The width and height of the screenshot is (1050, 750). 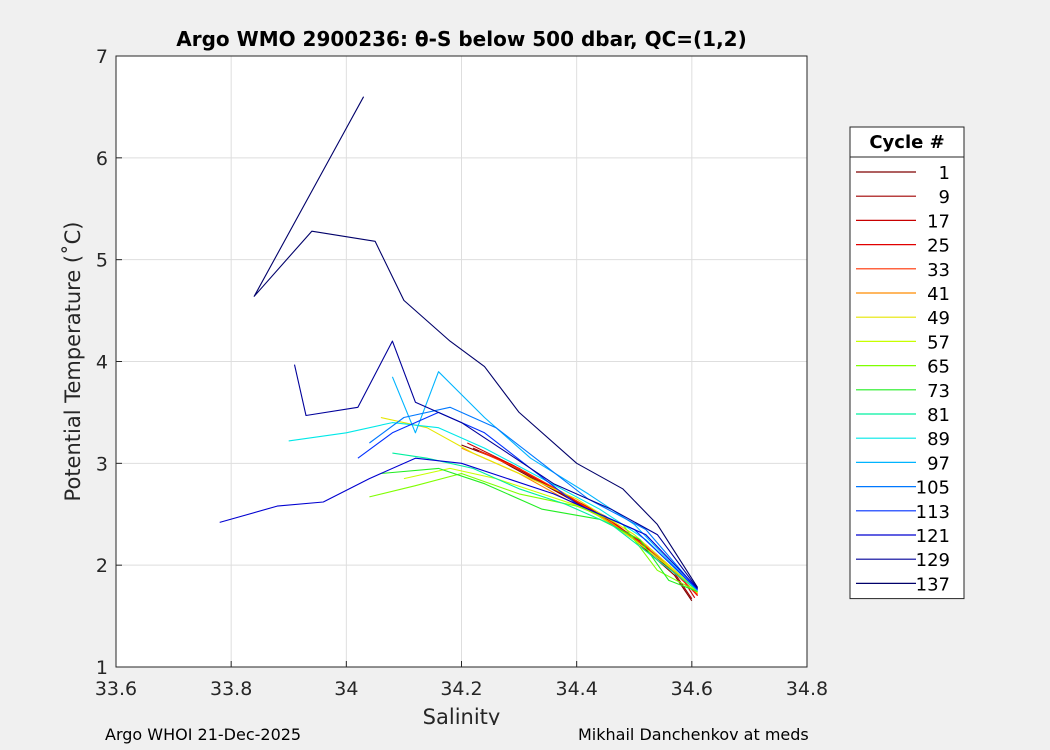 What do you see at coordinates (938, 439) in the screenshot?
I see `legend-label-89: 89` at bounding box center [938, 439].